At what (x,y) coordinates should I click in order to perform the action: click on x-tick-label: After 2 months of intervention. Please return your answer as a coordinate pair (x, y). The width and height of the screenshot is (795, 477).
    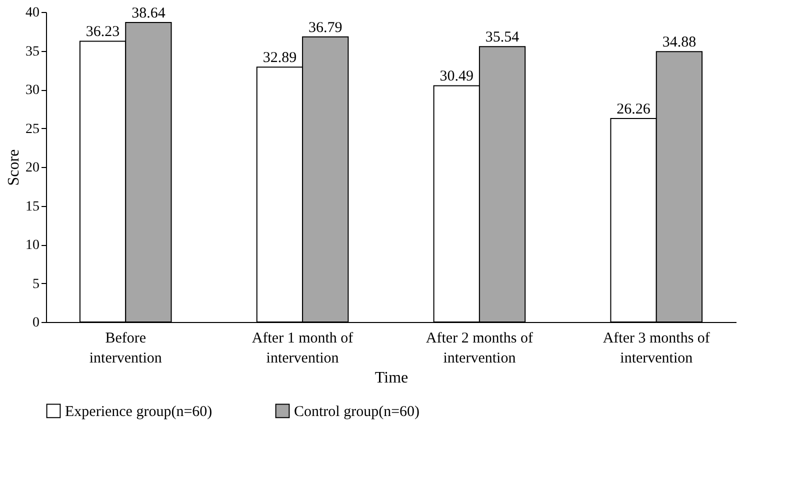
    Looking at the image, I should click on (479, 348).